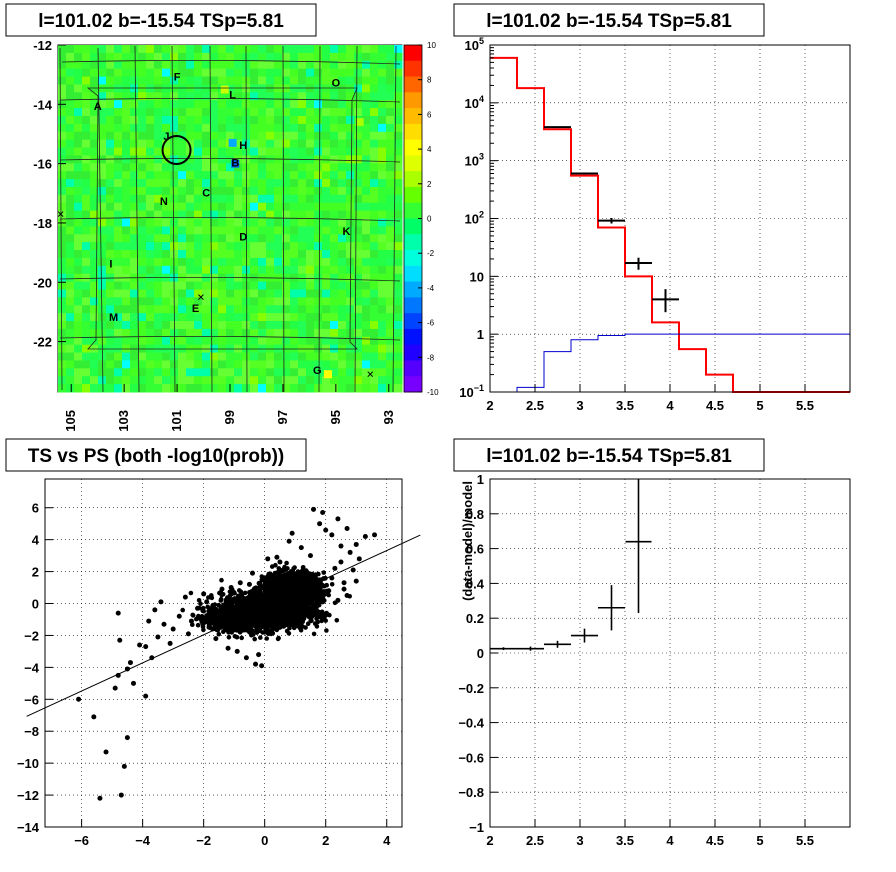  Describe the element at coordinates (431, 45) in the screenshot. I see `colorbar-tick-label: 10` at that location.